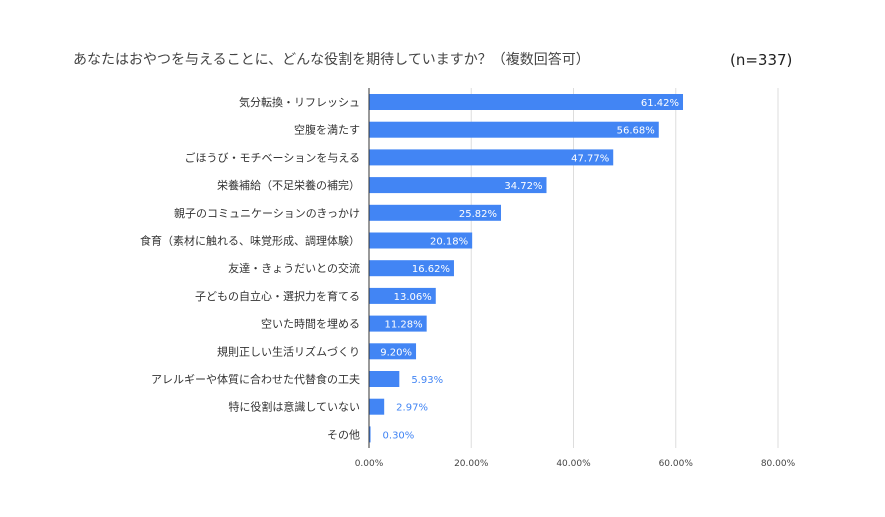 The width and height of the screenshot is (885, 517). Describe the element at coordinates (327, 130) in the screenshot. I see `category-label: 空腹を満たす` at that location.